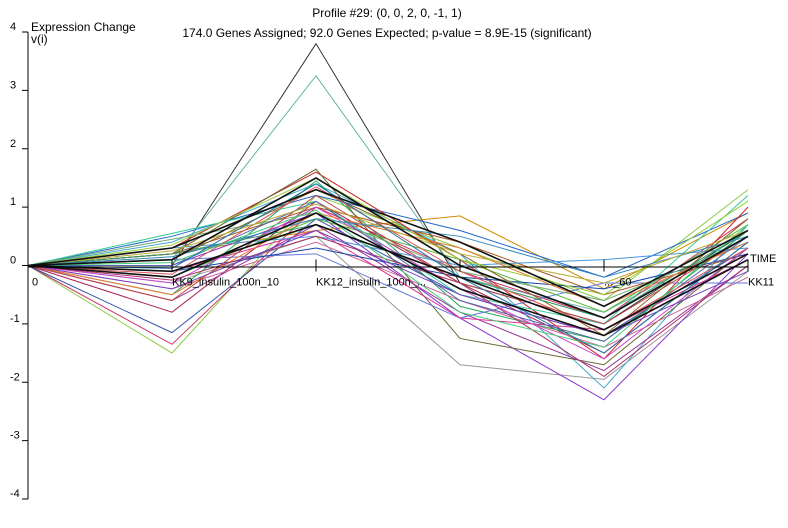 This screenshot has width=788, height=528. Describe the element at coordinates (15, 436) in the screenshot. I see `y-tick-label: -3` at that location.